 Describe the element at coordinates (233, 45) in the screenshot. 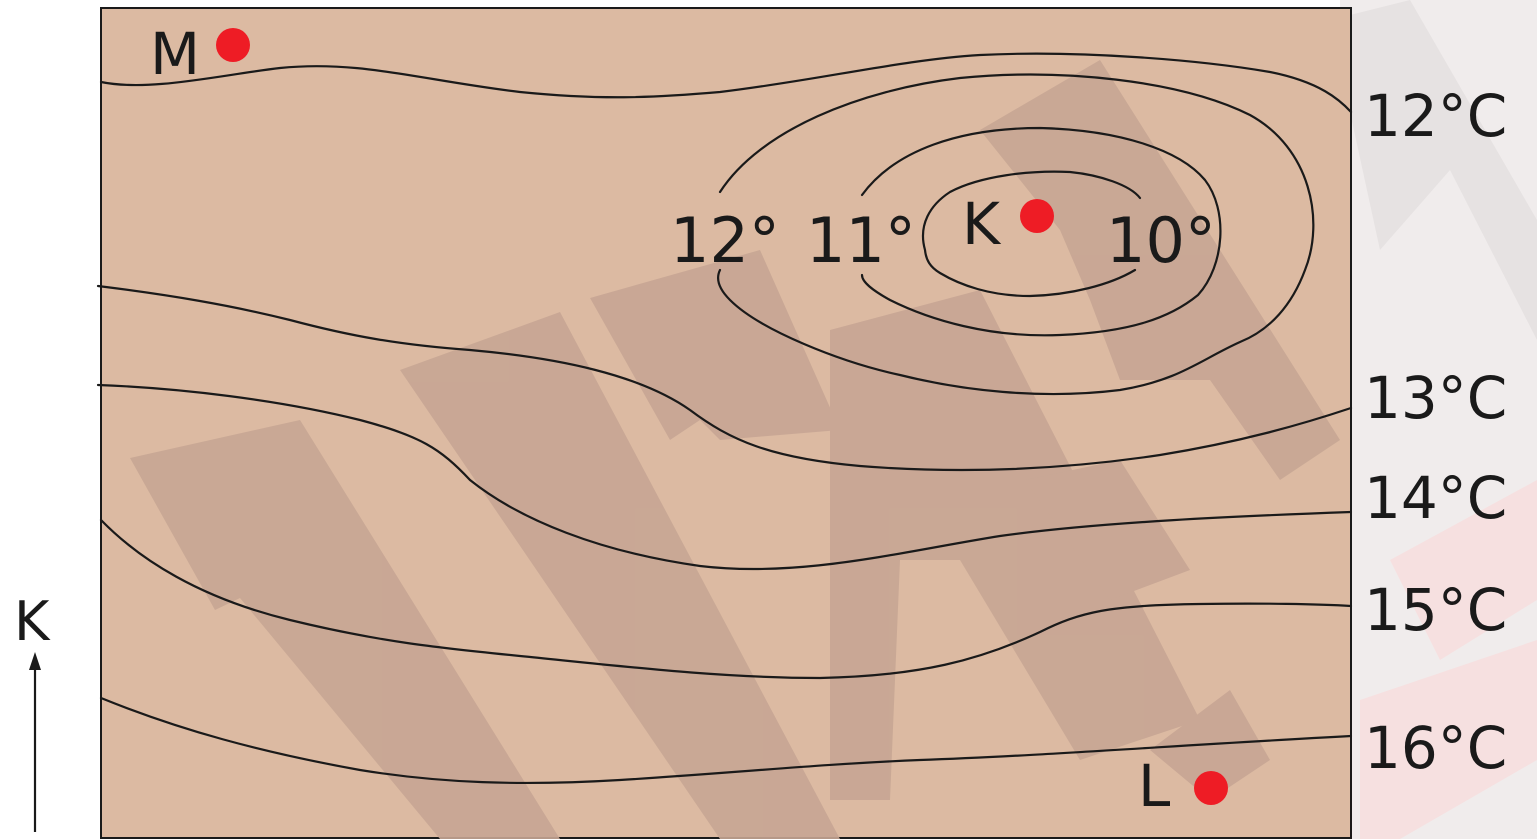

I see `point-m-marker` at that location.